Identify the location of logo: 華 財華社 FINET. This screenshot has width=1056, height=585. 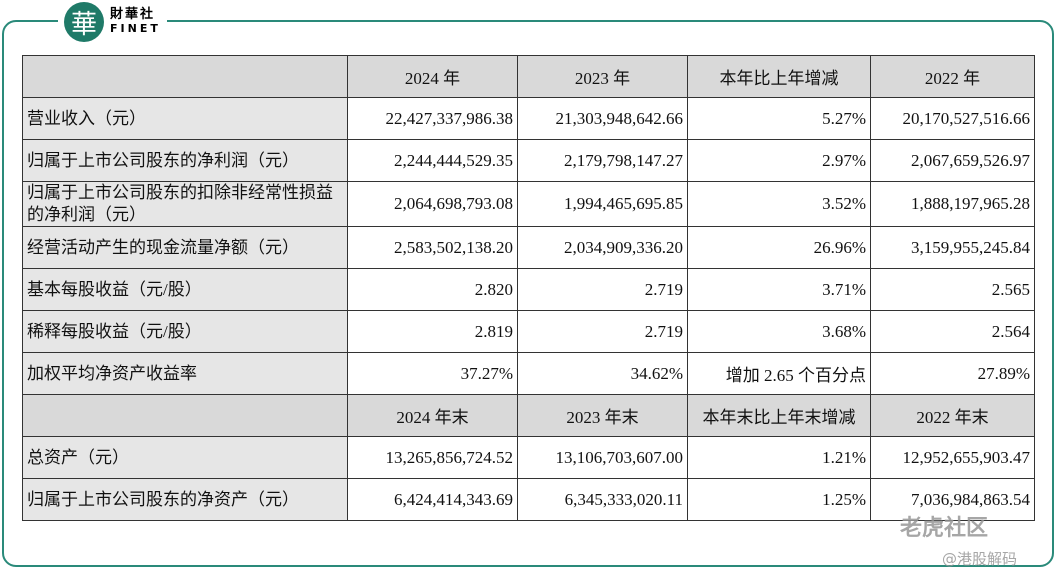
(112, 22).